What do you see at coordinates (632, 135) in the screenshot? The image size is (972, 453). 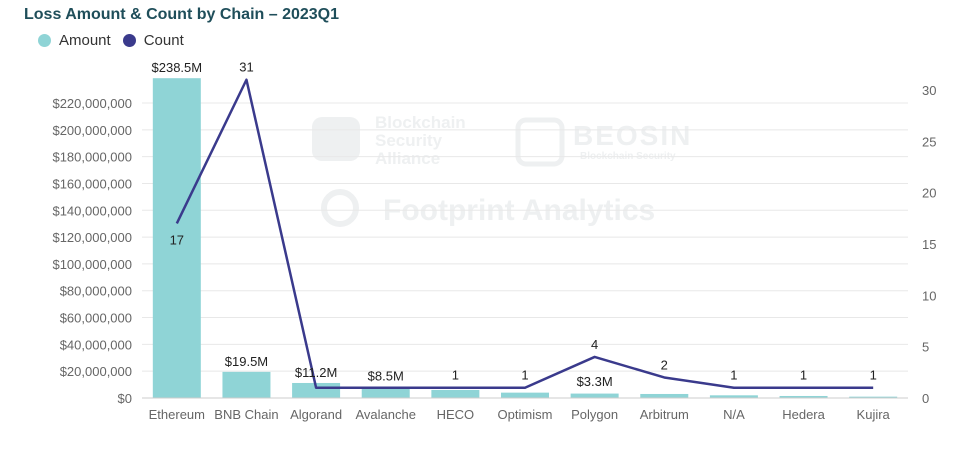 I see `watermark-beosin: BEOSIN` at bounding box center [632, 135].